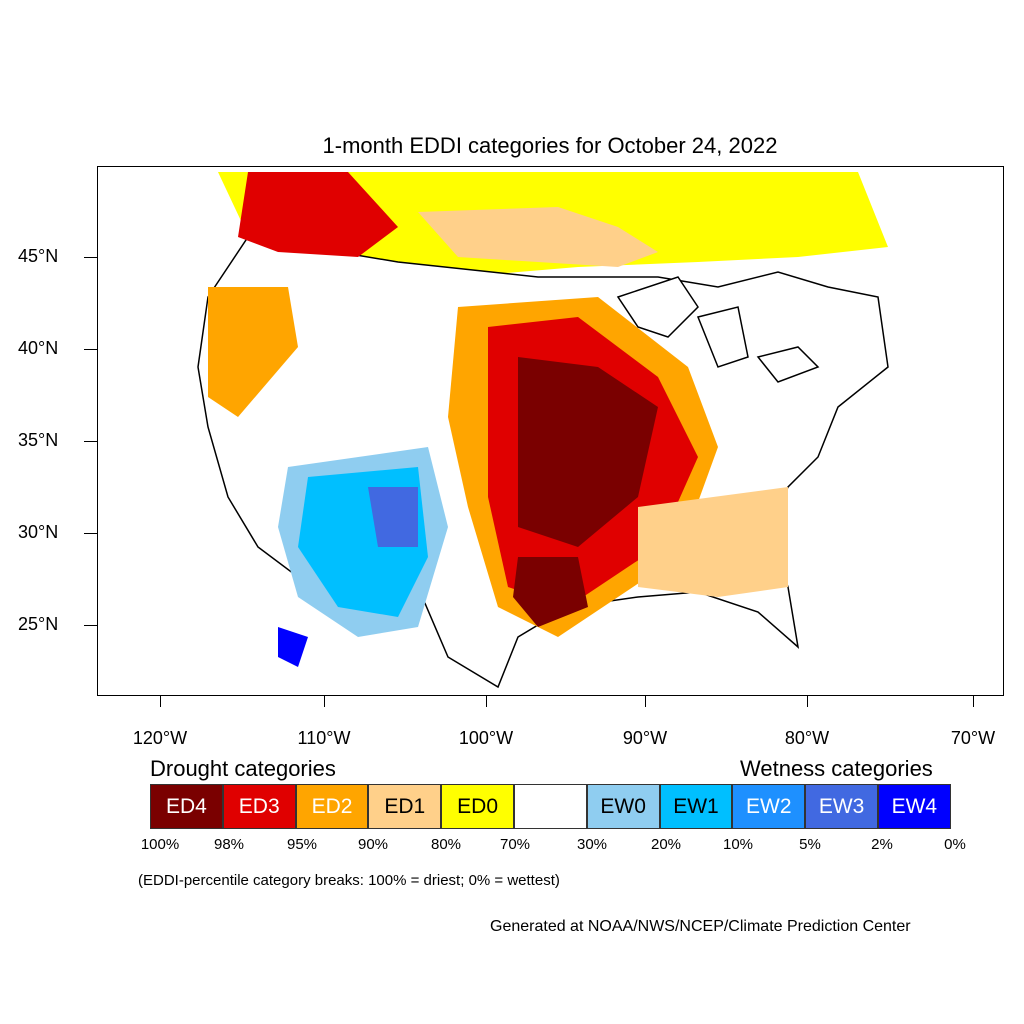 Image resolution: width=1024 pixels, height=1024 pixels. I want to click on lon-label-120: 120°W, so click(160, 738).